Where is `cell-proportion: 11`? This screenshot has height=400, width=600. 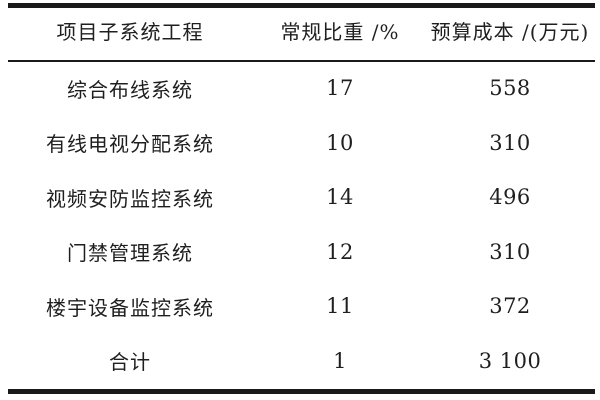 cell-proportion: 11 is located at coordinates (340, 306).